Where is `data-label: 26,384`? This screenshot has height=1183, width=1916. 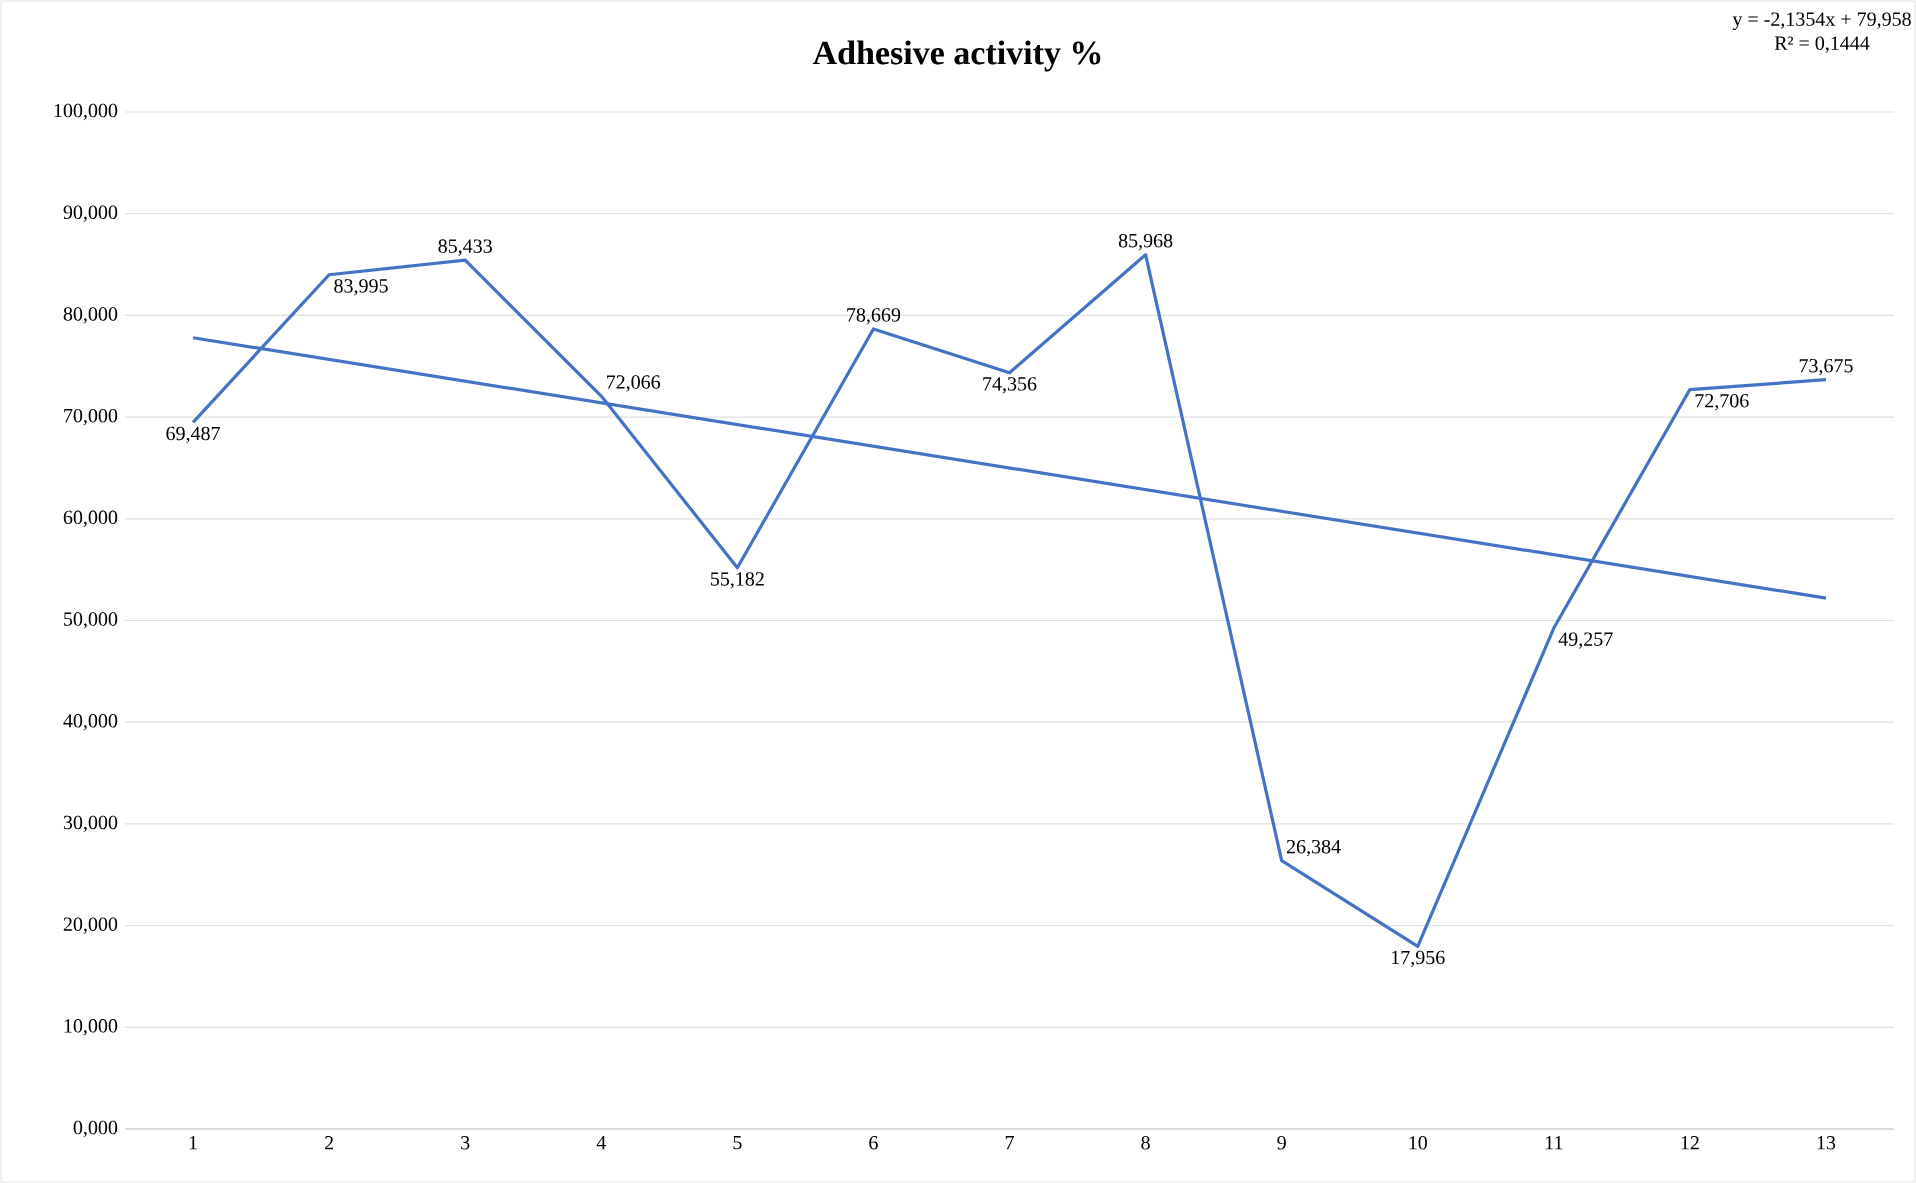 data-label: 26,384 is located at coordinates (1313, 848).